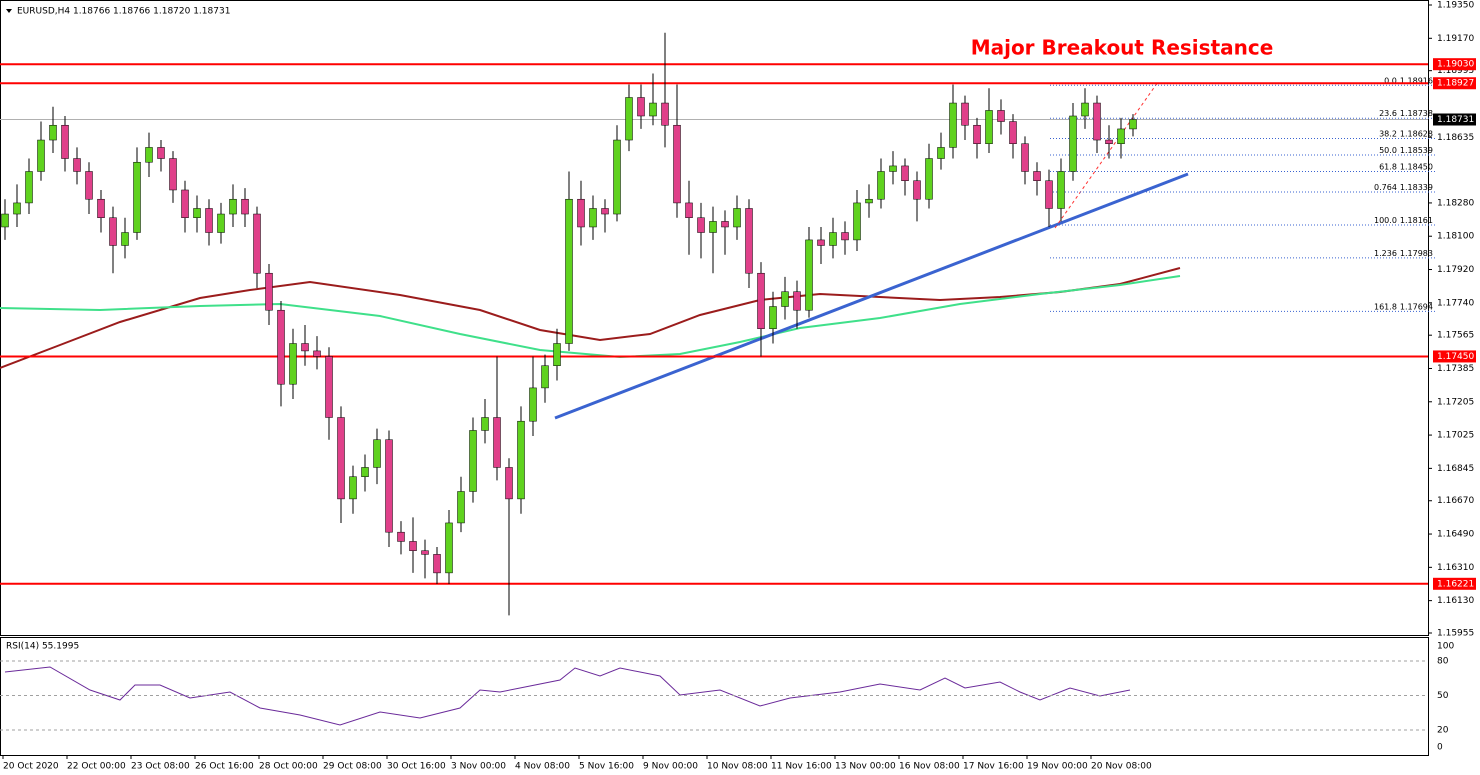 The height and width of the screenshot is (775, 1480). Describe the element at coordinates (865, 767) in the screenshot. I see `x-tick-label: 13 Nov 00:00` at that location.